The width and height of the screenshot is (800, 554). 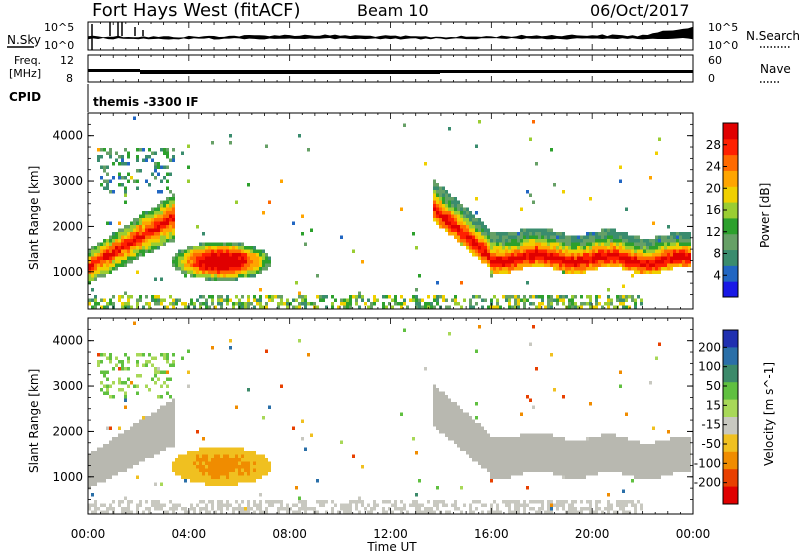 I want to click on y-tick-label: 4000, so click(x=67, y=341).